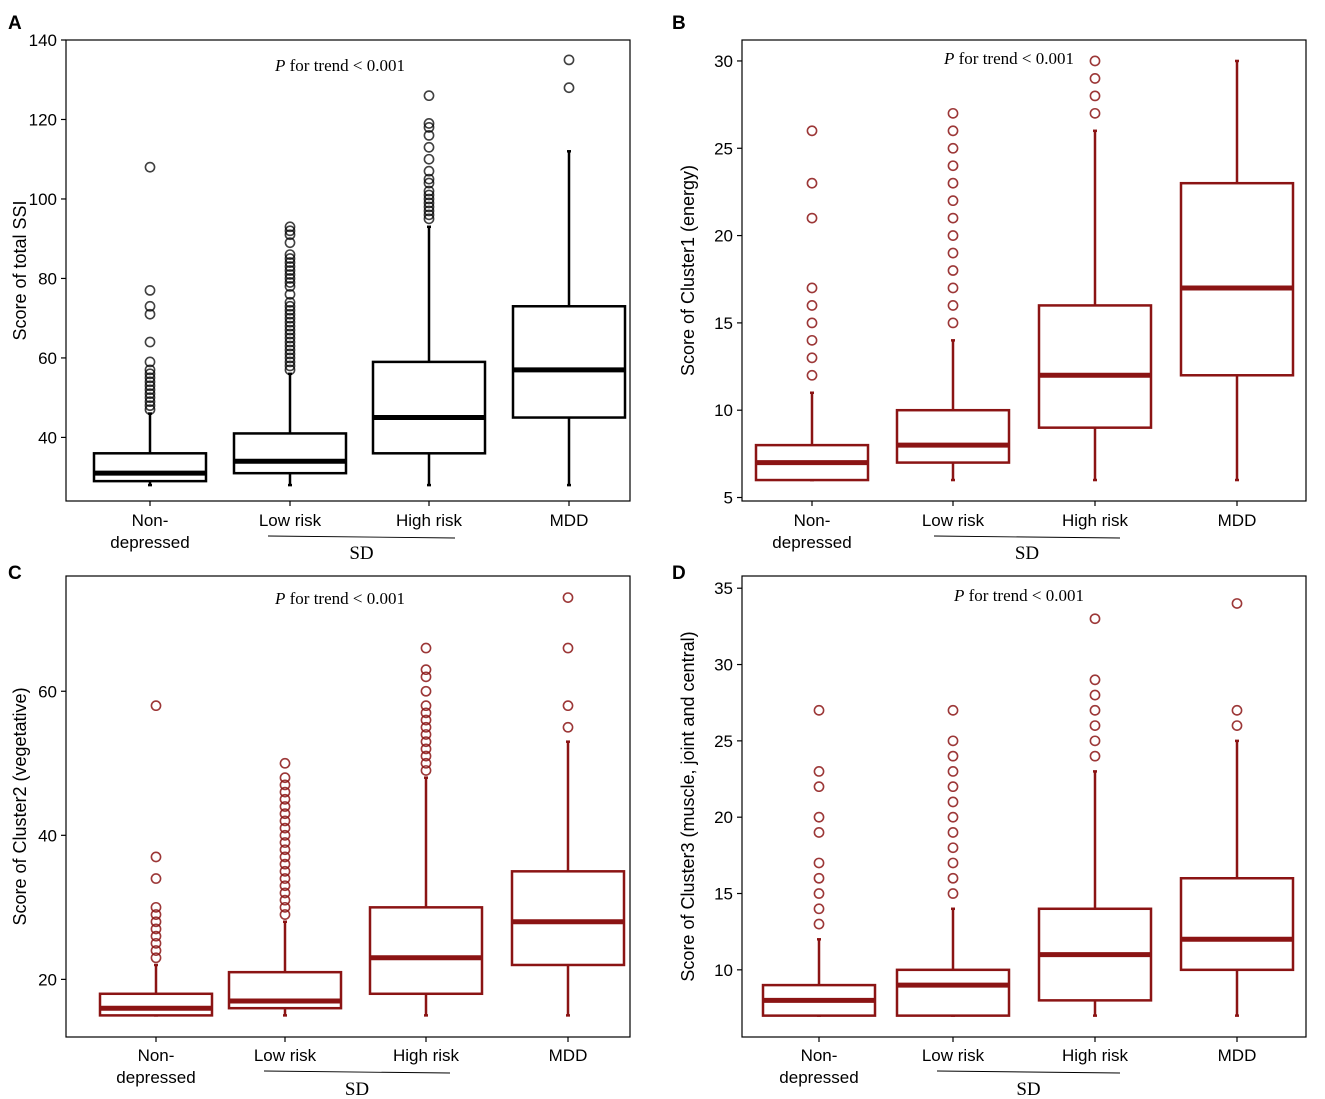 This screenshot has height=1099, width=1325. I want to click on x-tick-label-line: Non-, so click(819, 1055).